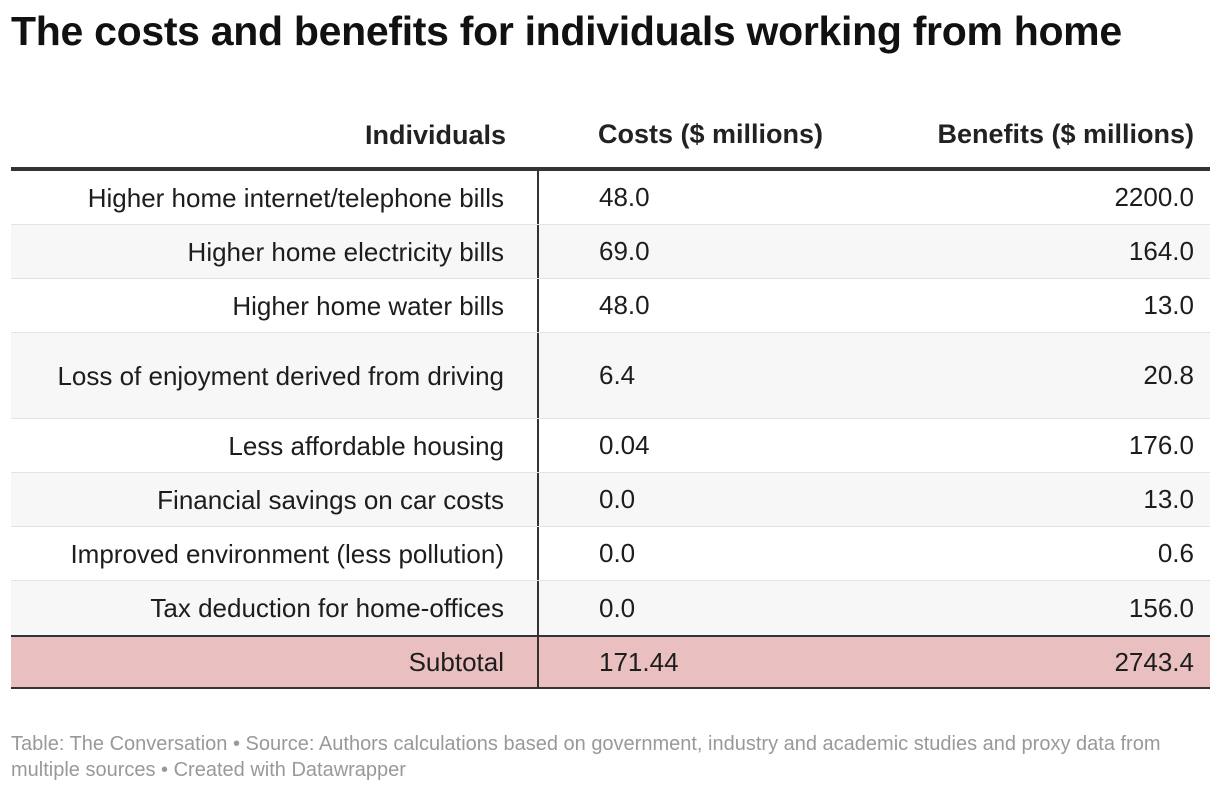 This screenshot has width=1220, height=792. Describe the element at coordinates (1154, 661) in the screenshot. I see `subtotal-benefits: 2743.4` at that location.